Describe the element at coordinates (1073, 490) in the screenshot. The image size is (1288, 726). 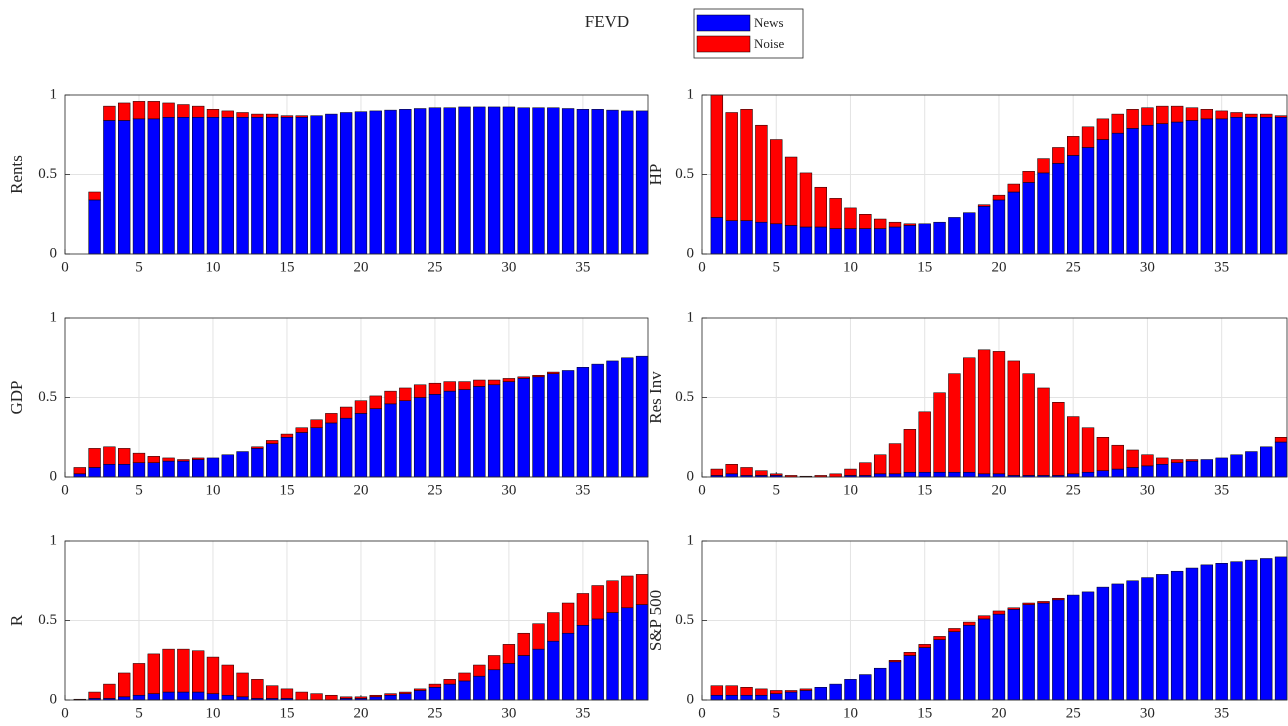
I see `x-tick-label: 25` at that location.